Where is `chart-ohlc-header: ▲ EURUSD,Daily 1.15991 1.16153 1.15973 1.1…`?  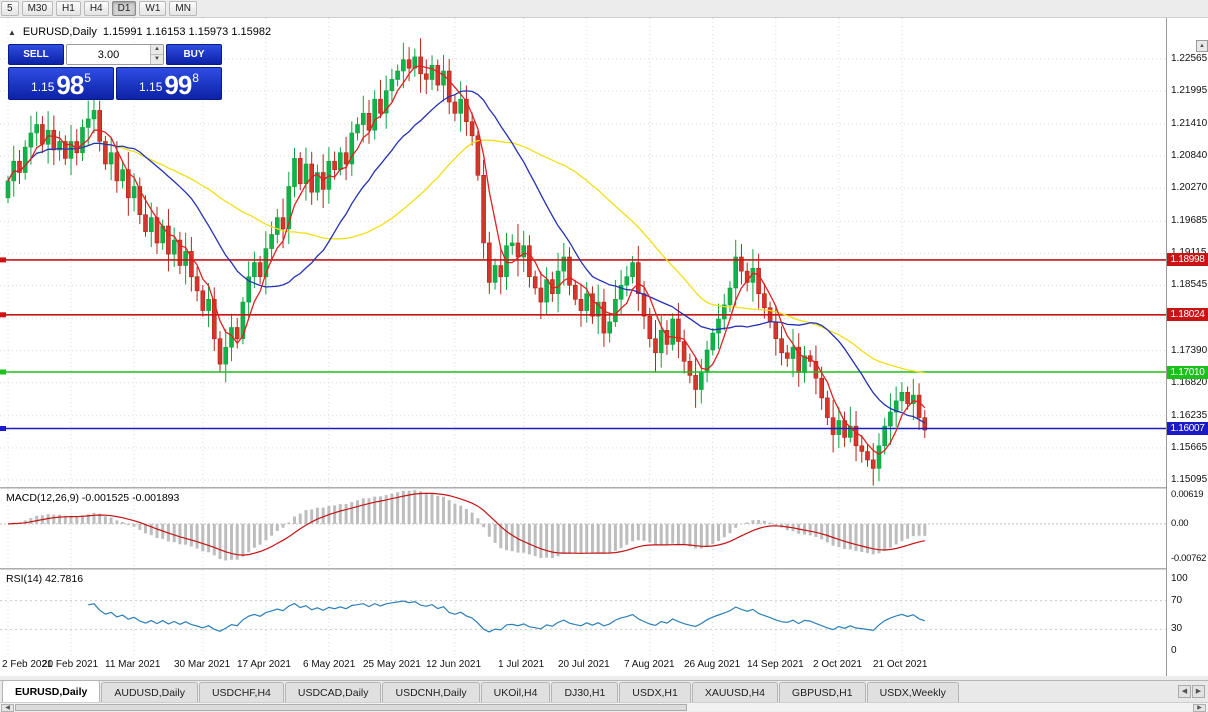
chart-ohlc-header: ▲ EURUSD,Daily 1.15991 1.16153 1.15973 1.1… is located at coordinates (139, 32).